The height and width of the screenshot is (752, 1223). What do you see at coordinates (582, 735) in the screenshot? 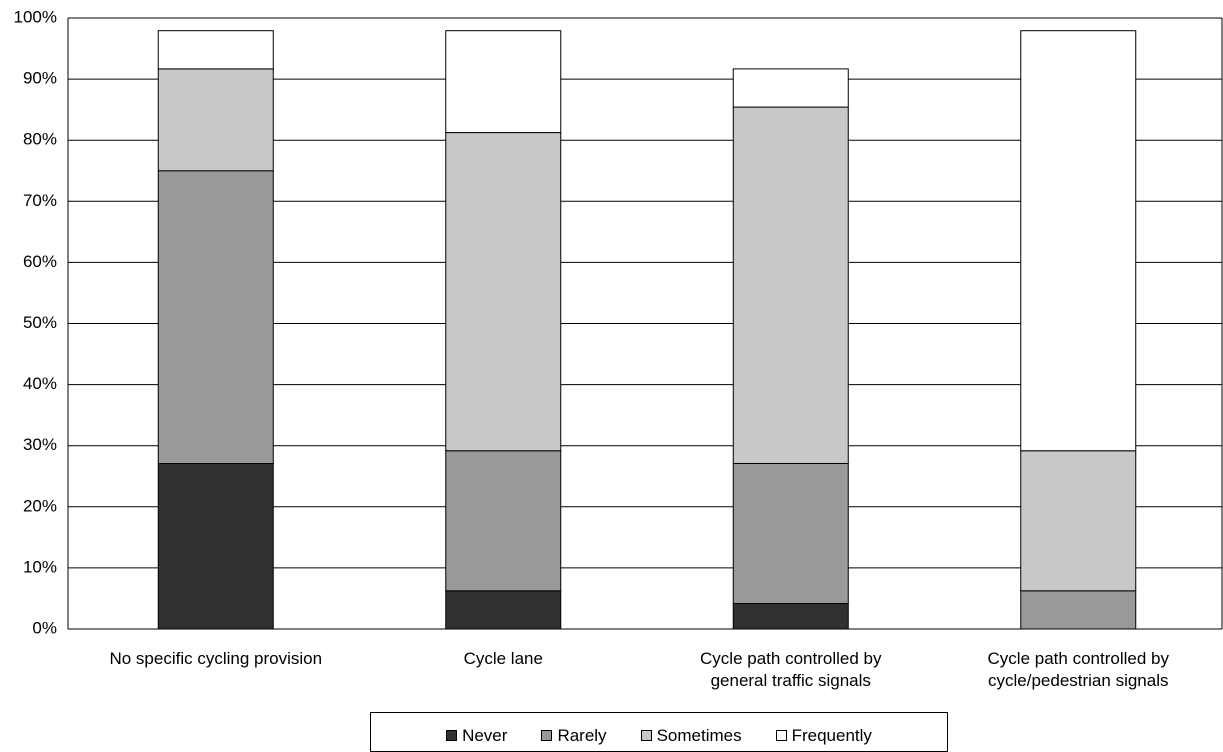
I see `legend-label: Rarely` at bounding box center [582, 735].